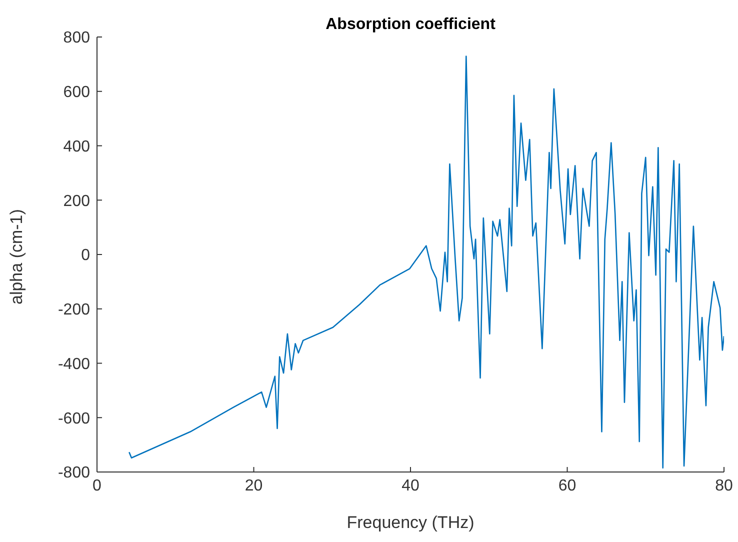 The height and width of the screenshot is (542, 738). I want to click on y-axis-title: alpha (cm-1), so click(16, 256).